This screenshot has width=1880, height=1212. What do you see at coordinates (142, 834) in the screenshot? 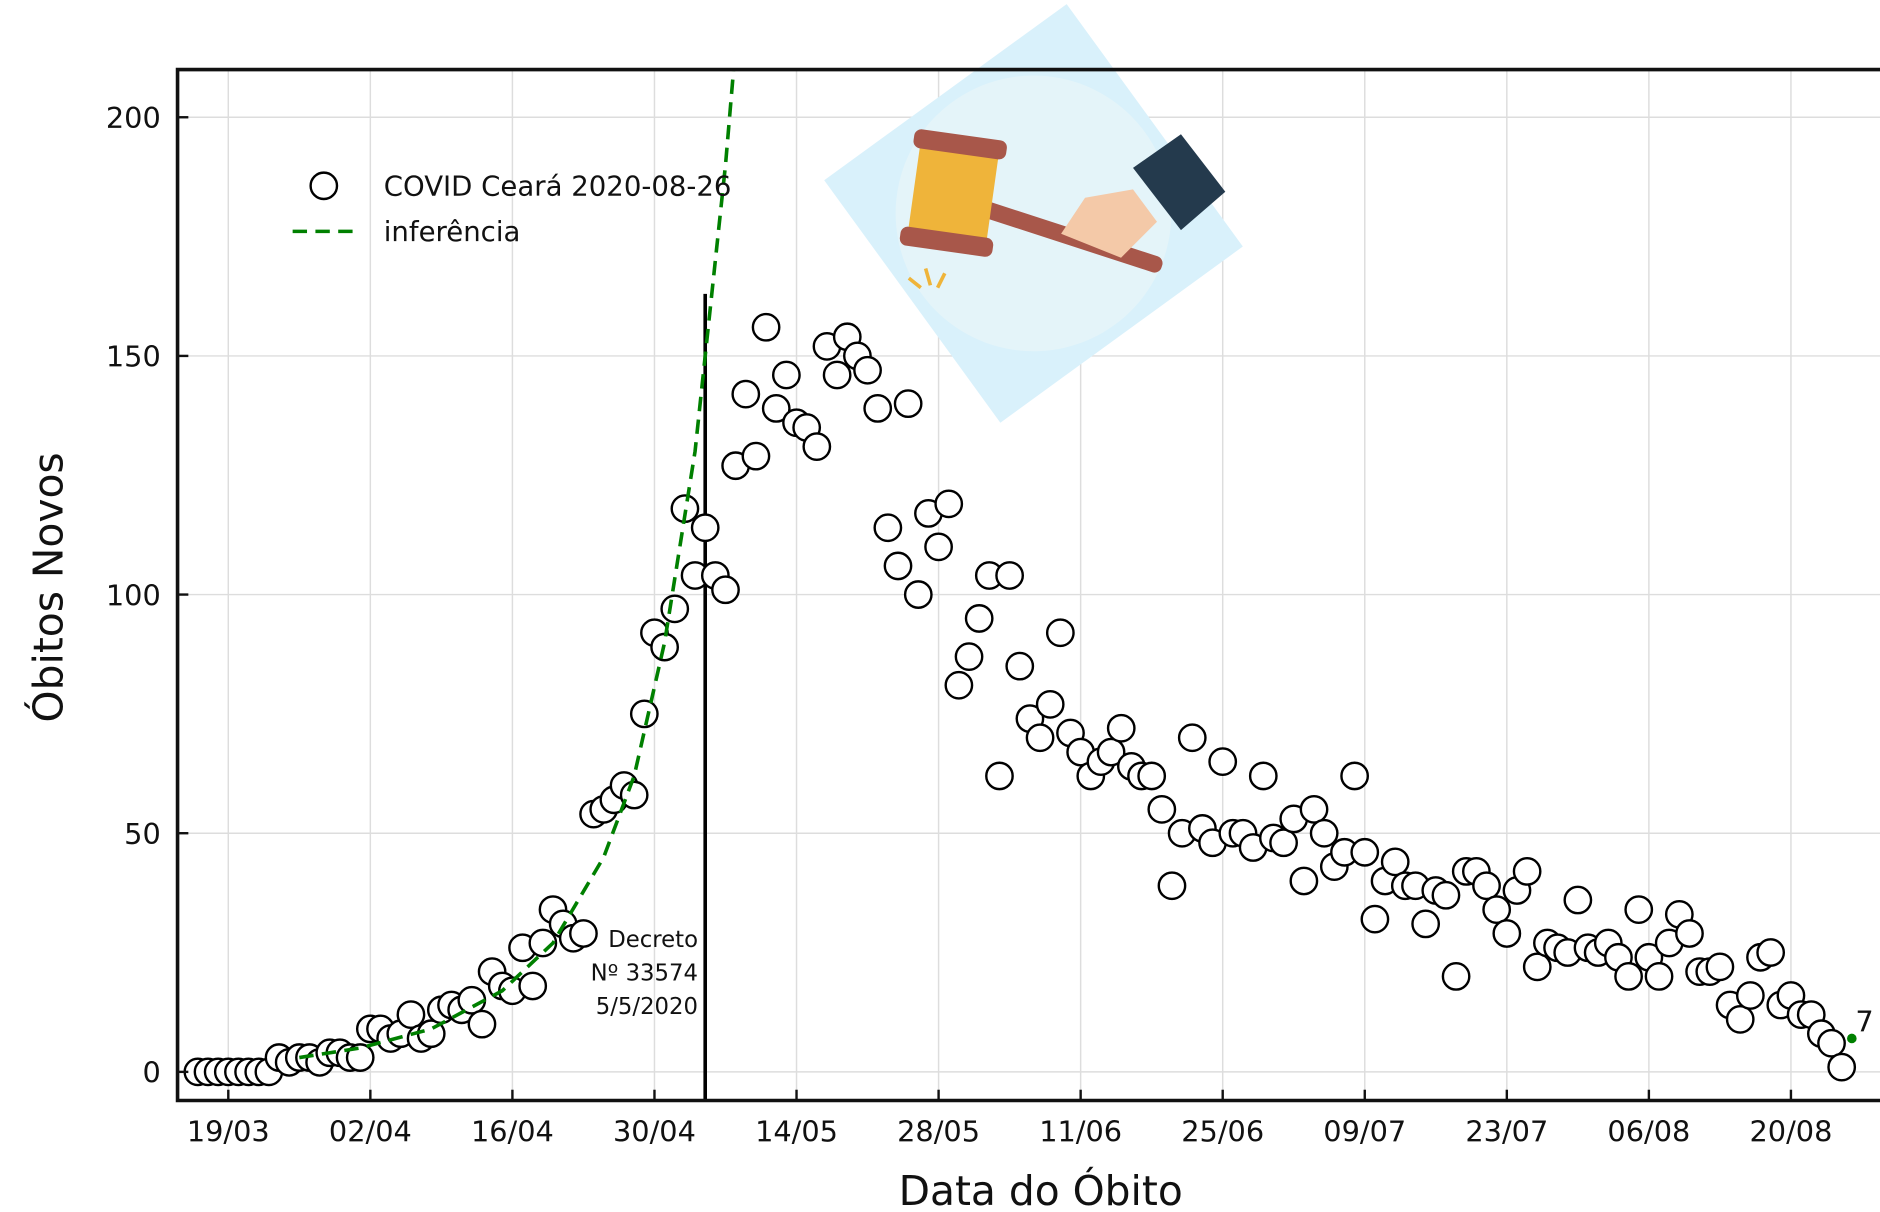
I see `y-tick-label: 50` at bounding box center [142, 834].